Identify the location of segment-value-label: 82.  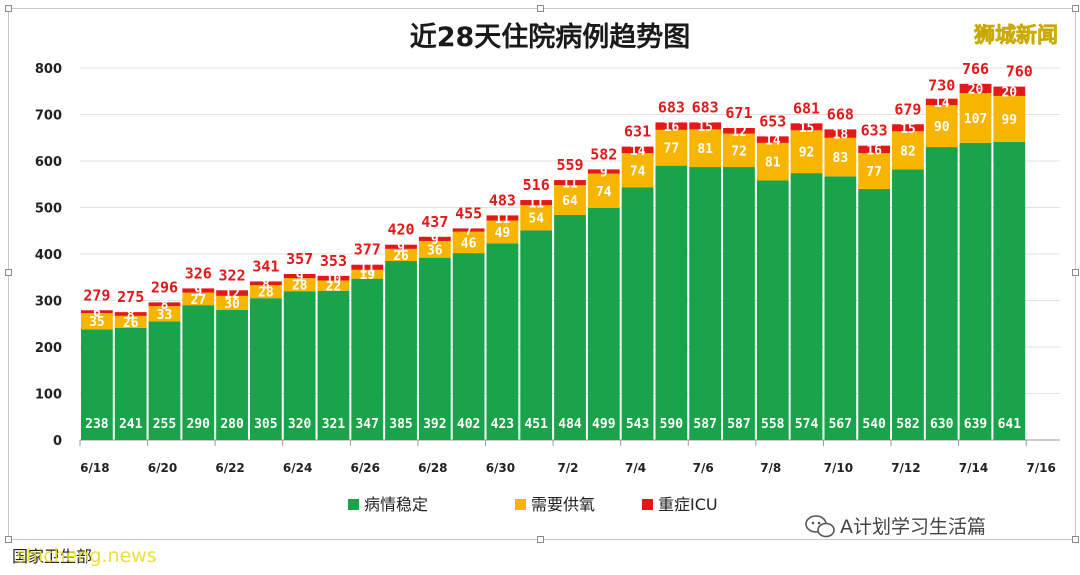
(908, 151).